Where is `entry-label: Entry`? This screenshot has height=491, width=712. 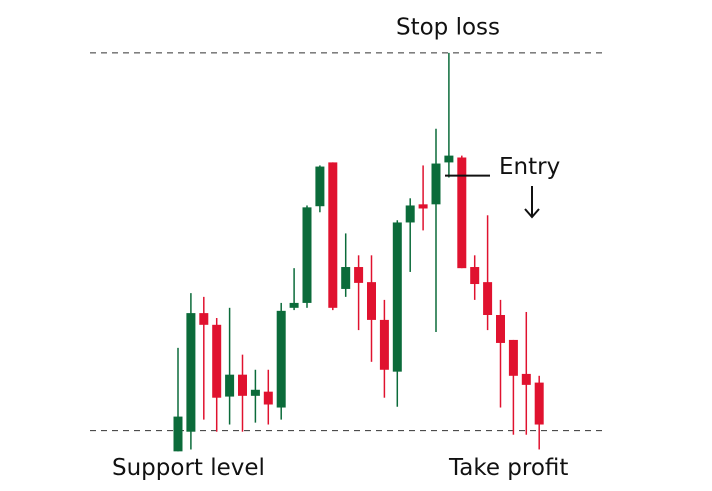 entry-label: Entry is located at coordinates (529, 167).